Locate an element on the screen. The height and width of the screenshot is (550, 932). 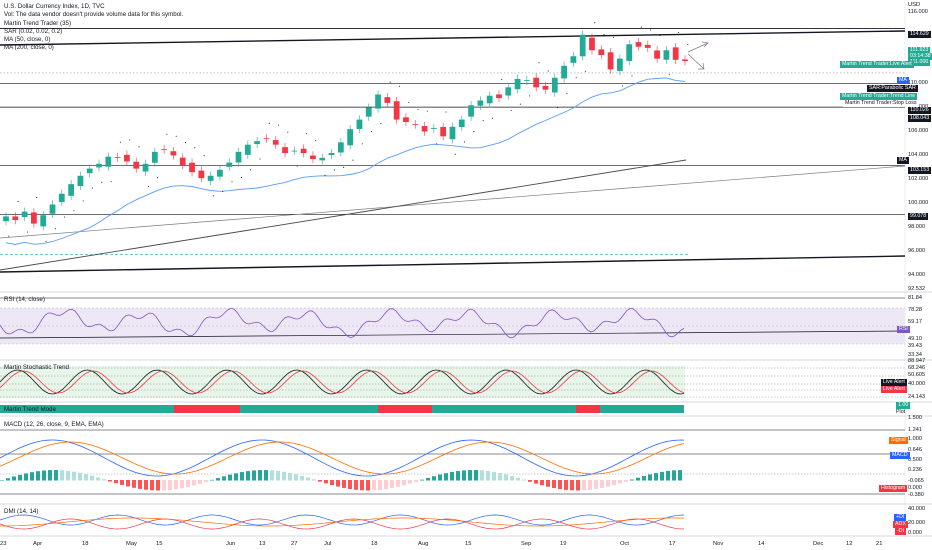
price-tick-label: 110.000 is located at coordinates (918, 83).